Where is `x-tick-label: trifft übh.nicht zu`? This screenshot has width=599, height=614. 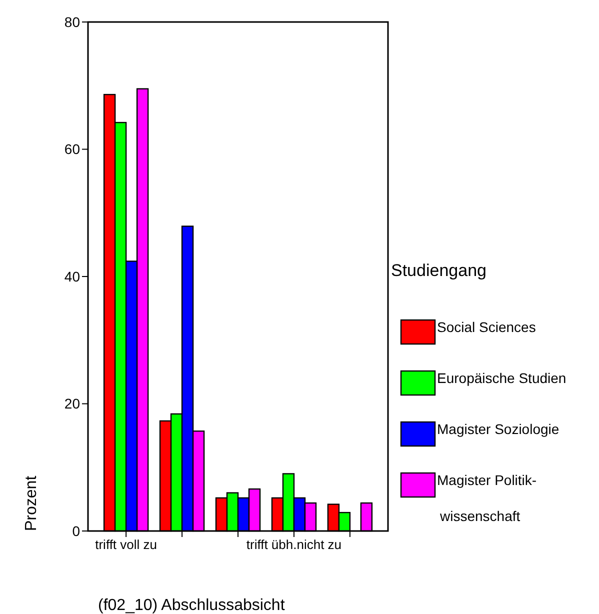
x-tick-label: trifft übh.nicht zu is located at coordinates (294, 544).